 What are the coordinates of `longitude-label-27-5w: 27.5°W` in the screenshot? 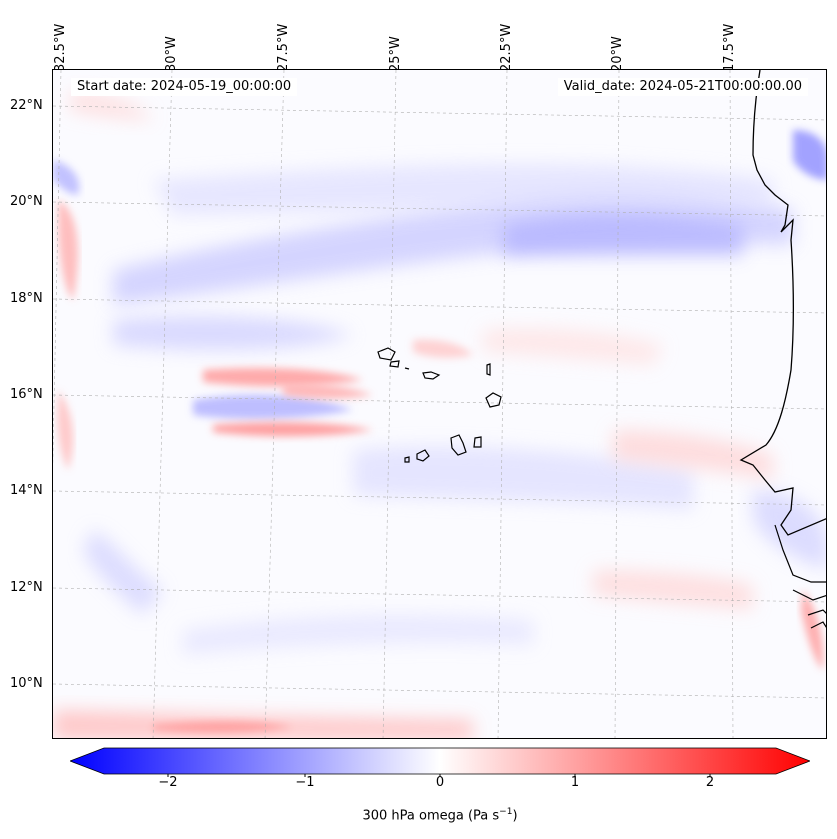 It's located at (283, 47).